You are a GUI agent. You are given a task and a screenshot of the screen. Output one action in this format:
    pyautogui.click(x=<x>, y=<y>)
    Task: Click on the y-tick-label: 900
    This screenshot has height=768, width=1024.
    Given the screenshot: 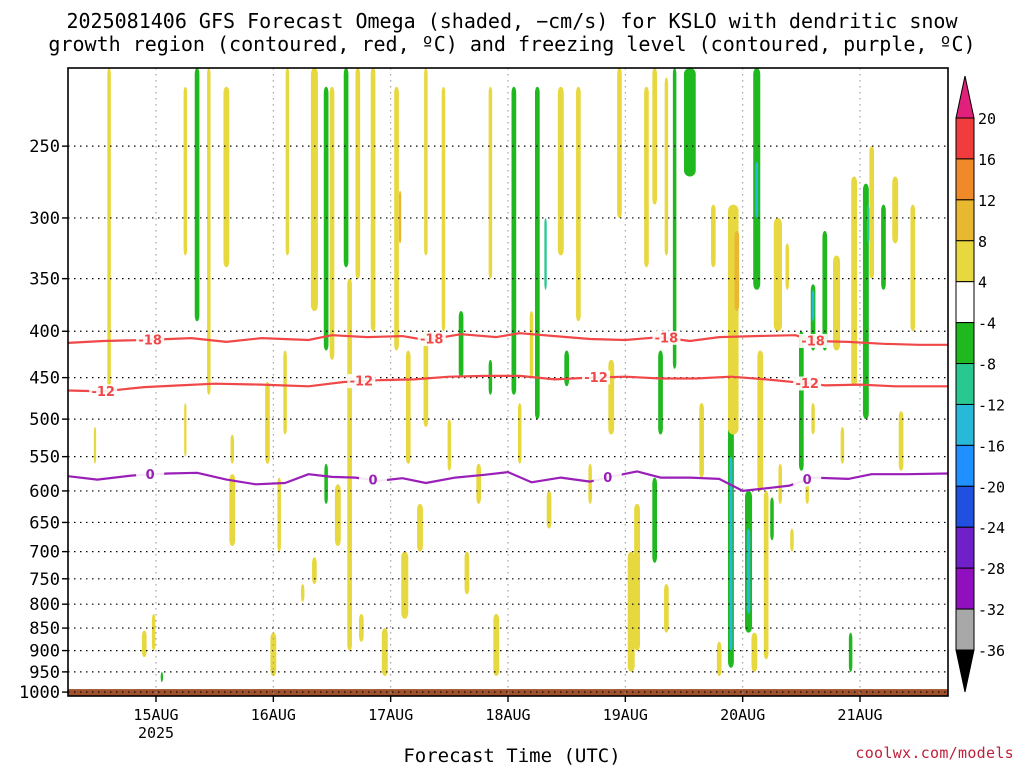 What is the action you would take?
    pyautogui.click(x=44, y=652)
    